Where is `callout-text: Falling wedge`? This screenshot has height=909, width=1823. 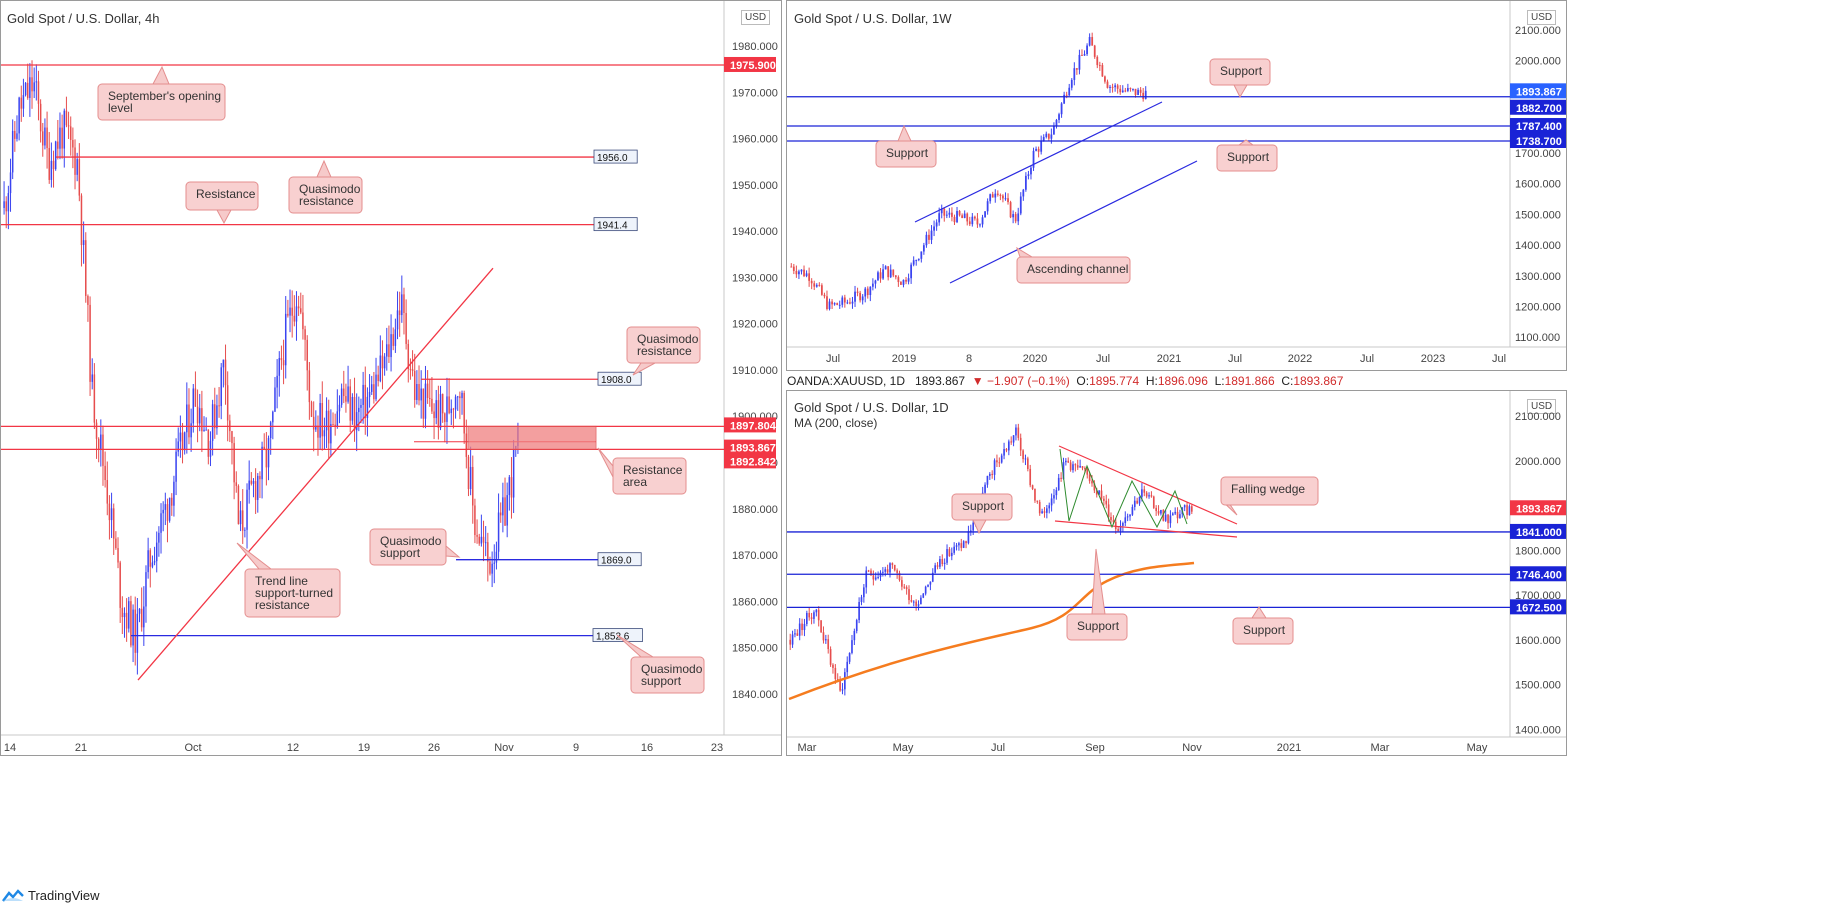 callout-text: Falling wedge is located at coordinates (1268, 489).